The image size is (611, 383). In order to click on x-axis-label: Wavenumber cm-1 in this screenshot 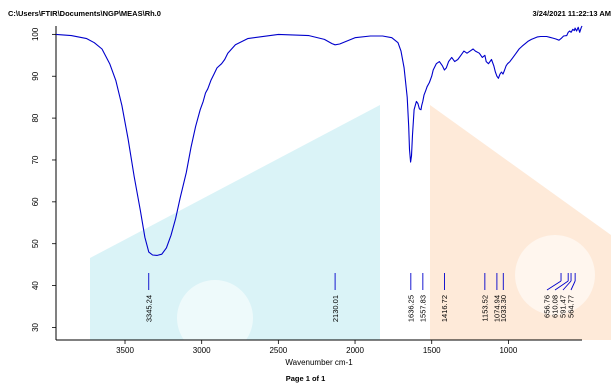, I will do `click(319, 362)`.